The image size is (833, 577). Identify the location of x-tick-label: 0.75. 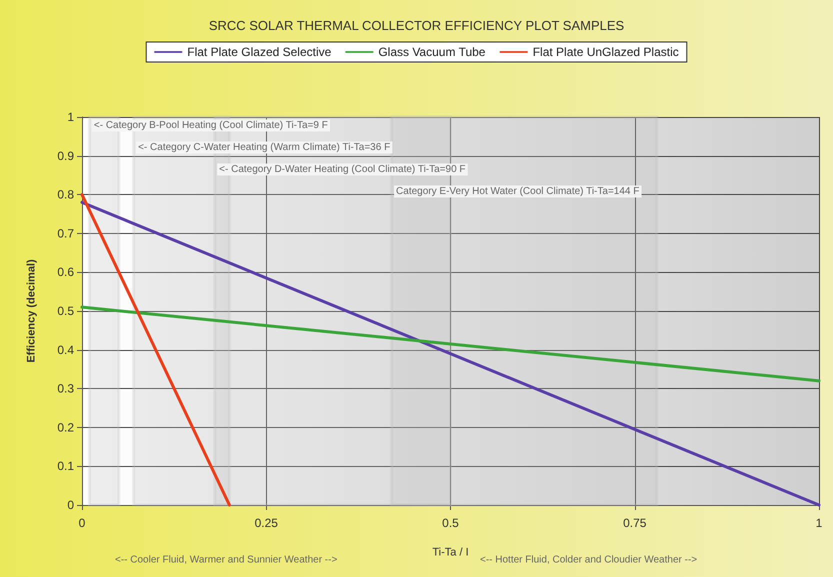
(635, 523).